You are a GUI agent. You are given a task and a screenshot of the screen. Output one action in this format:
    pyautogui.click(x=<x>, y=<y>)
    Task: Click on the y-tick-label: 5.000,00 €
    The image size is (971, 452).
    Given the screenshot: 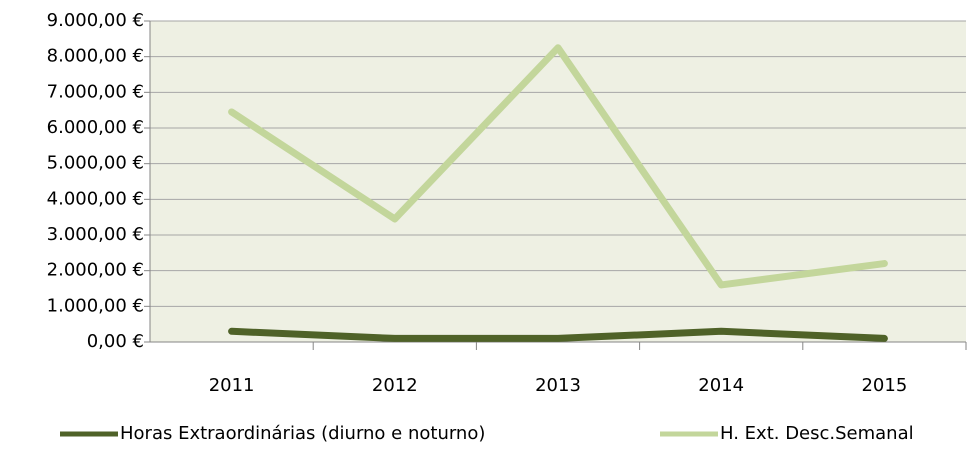 What is the action you would take?
    pyautogui.click(x=95, y=163)
    